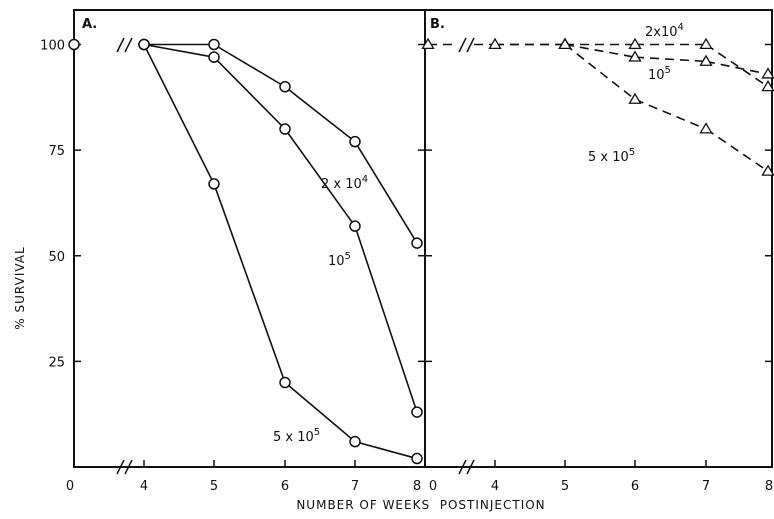  What do you see at coordinates (285, 486) in the screenshot?
I see `panel-a-x-tick-label: 6` at bounding box center [285, 486].